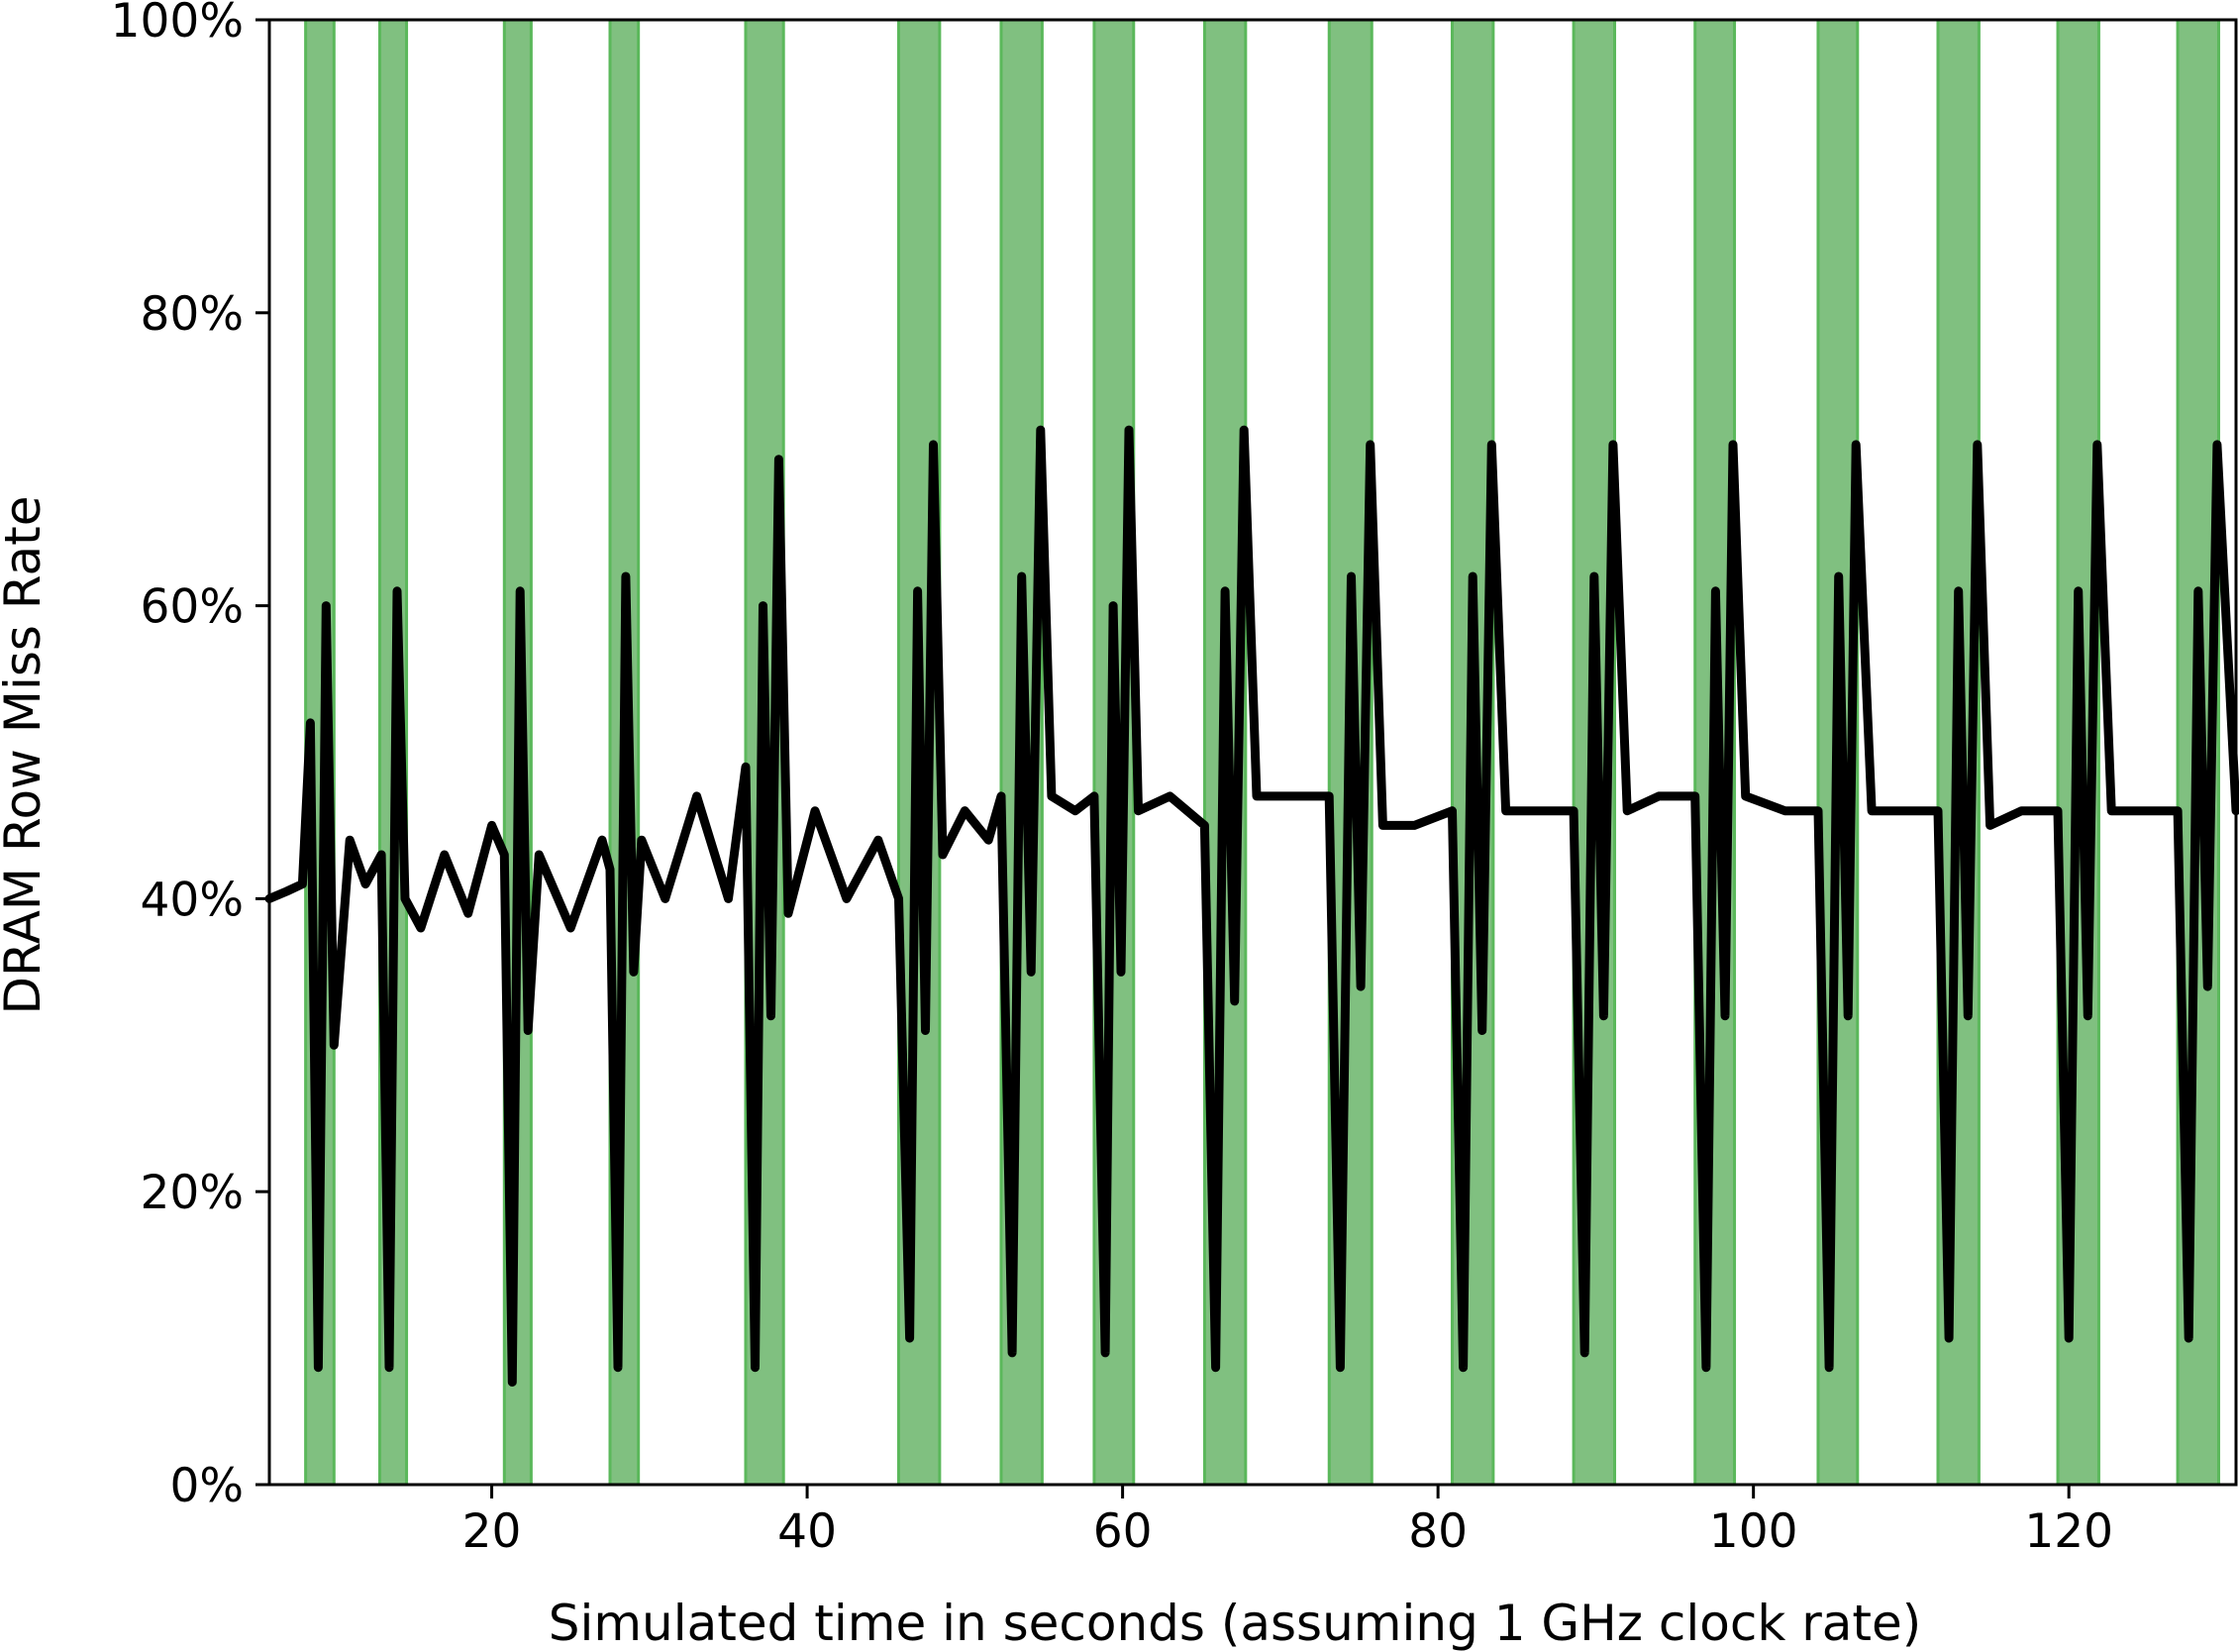 This screenshot has width=2239, height=1652. I want to click on x-tick-label: 60, so click(1123, 1531).